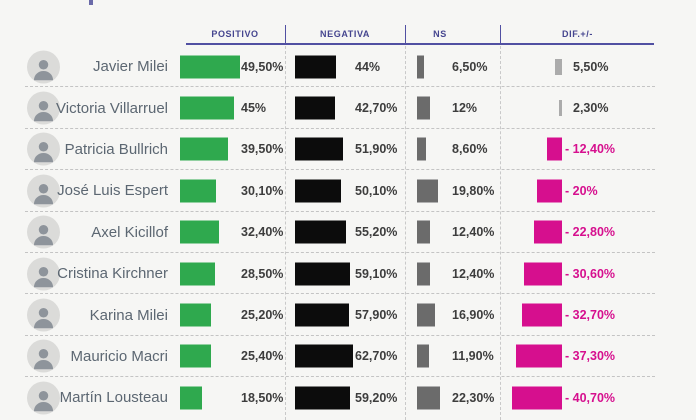  Describe the element at coordinates (473, 356) in the screenshot. I see `ns-value: 11,90%` at that location.